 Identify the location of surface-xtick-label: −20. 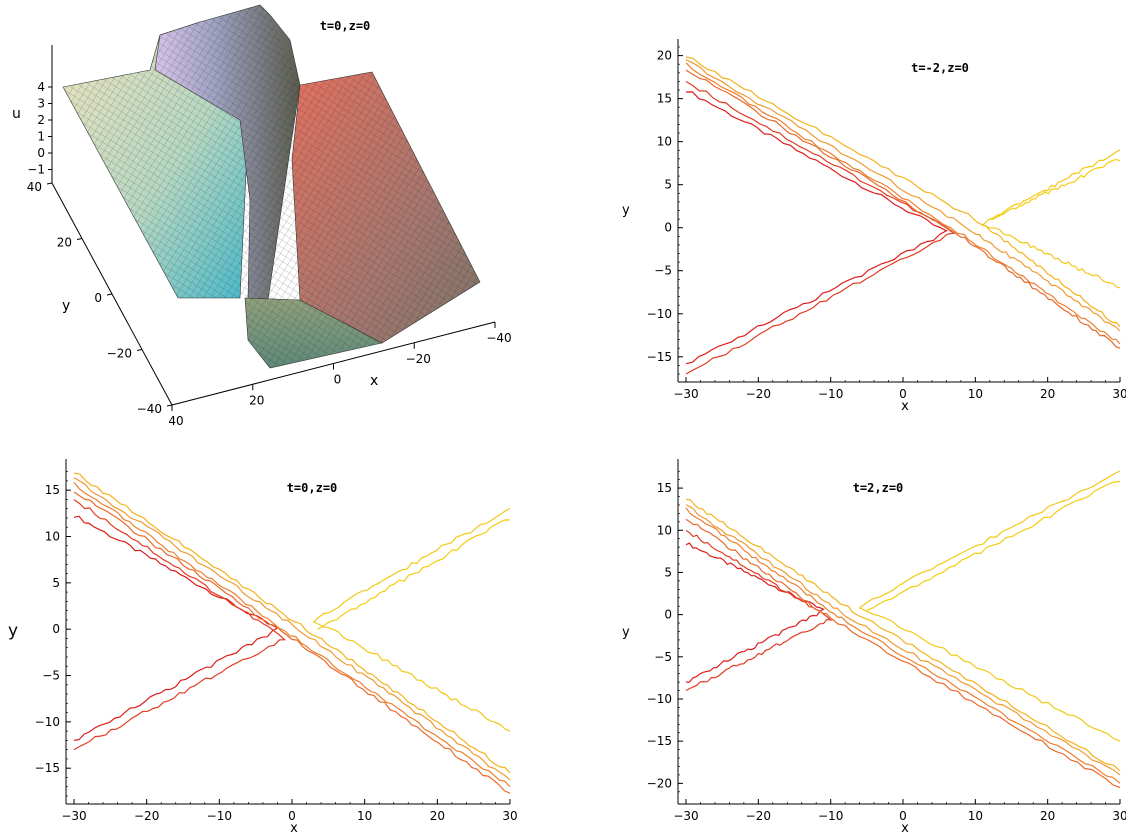
(418, 359).